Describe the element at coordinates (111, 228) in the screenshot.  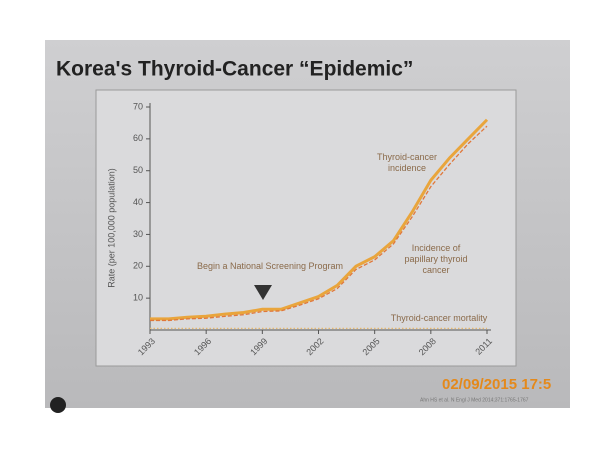
I see `y-axis-label: Rate (per 100,000 population)` at that location.